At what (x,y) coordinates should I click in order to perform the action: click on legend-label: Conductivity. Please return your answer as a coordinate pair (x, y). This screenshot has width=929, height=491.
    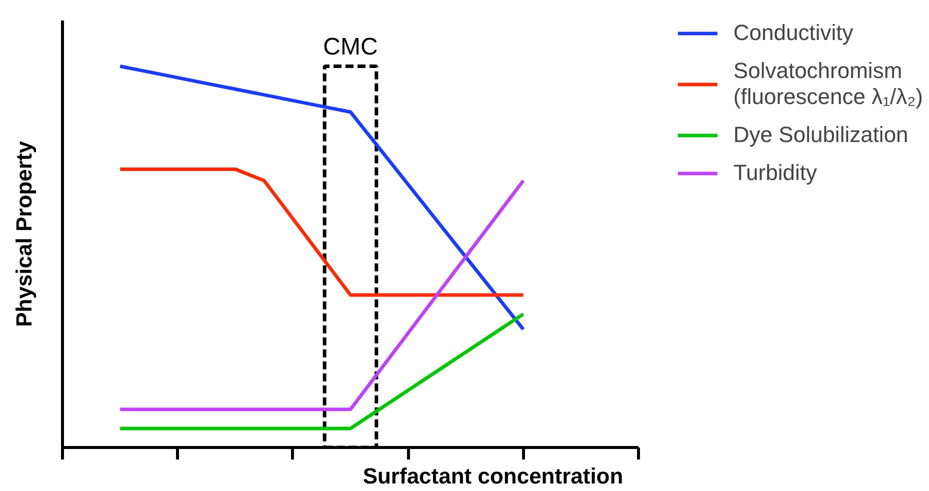
    Looking at the image, I should click on (793, 33).